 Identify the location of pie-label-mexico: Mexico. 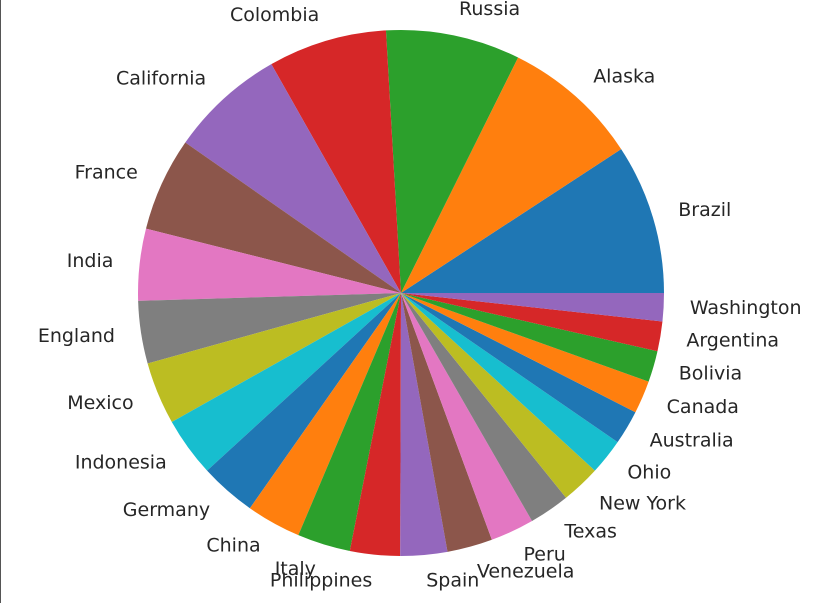
(100, 403).